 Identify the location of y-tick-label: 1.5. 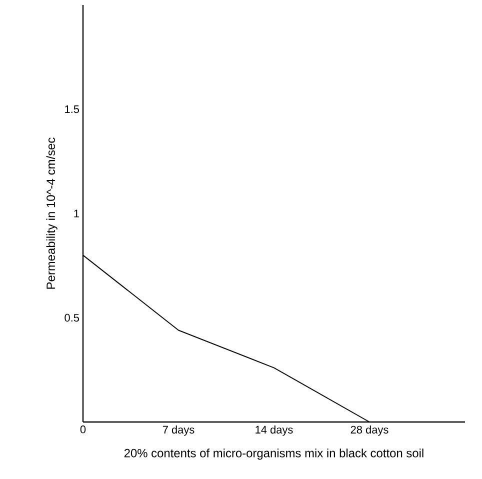
(72, 109).